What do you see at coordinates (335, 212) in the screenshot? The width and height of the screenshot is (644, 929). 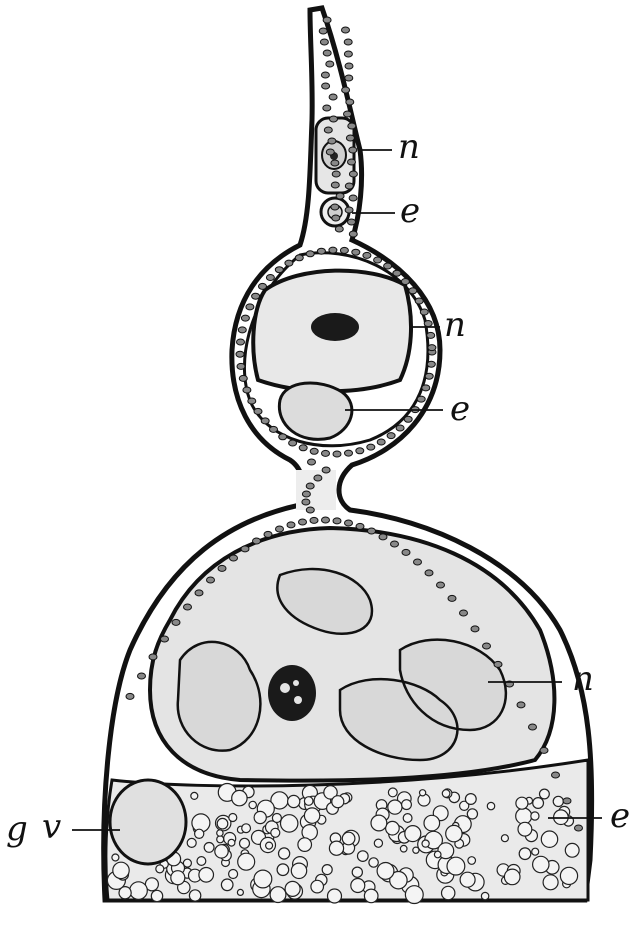 I see `top-egg-cell` at bounding box center [335, 212].